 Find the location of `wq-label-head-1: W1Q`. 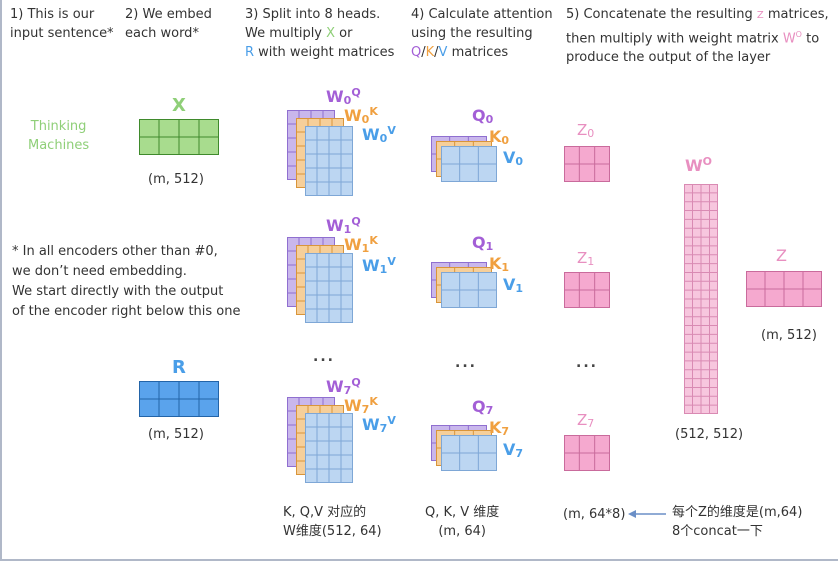

wq-label-head-1: W1Q is located at coordinates (343, 225).